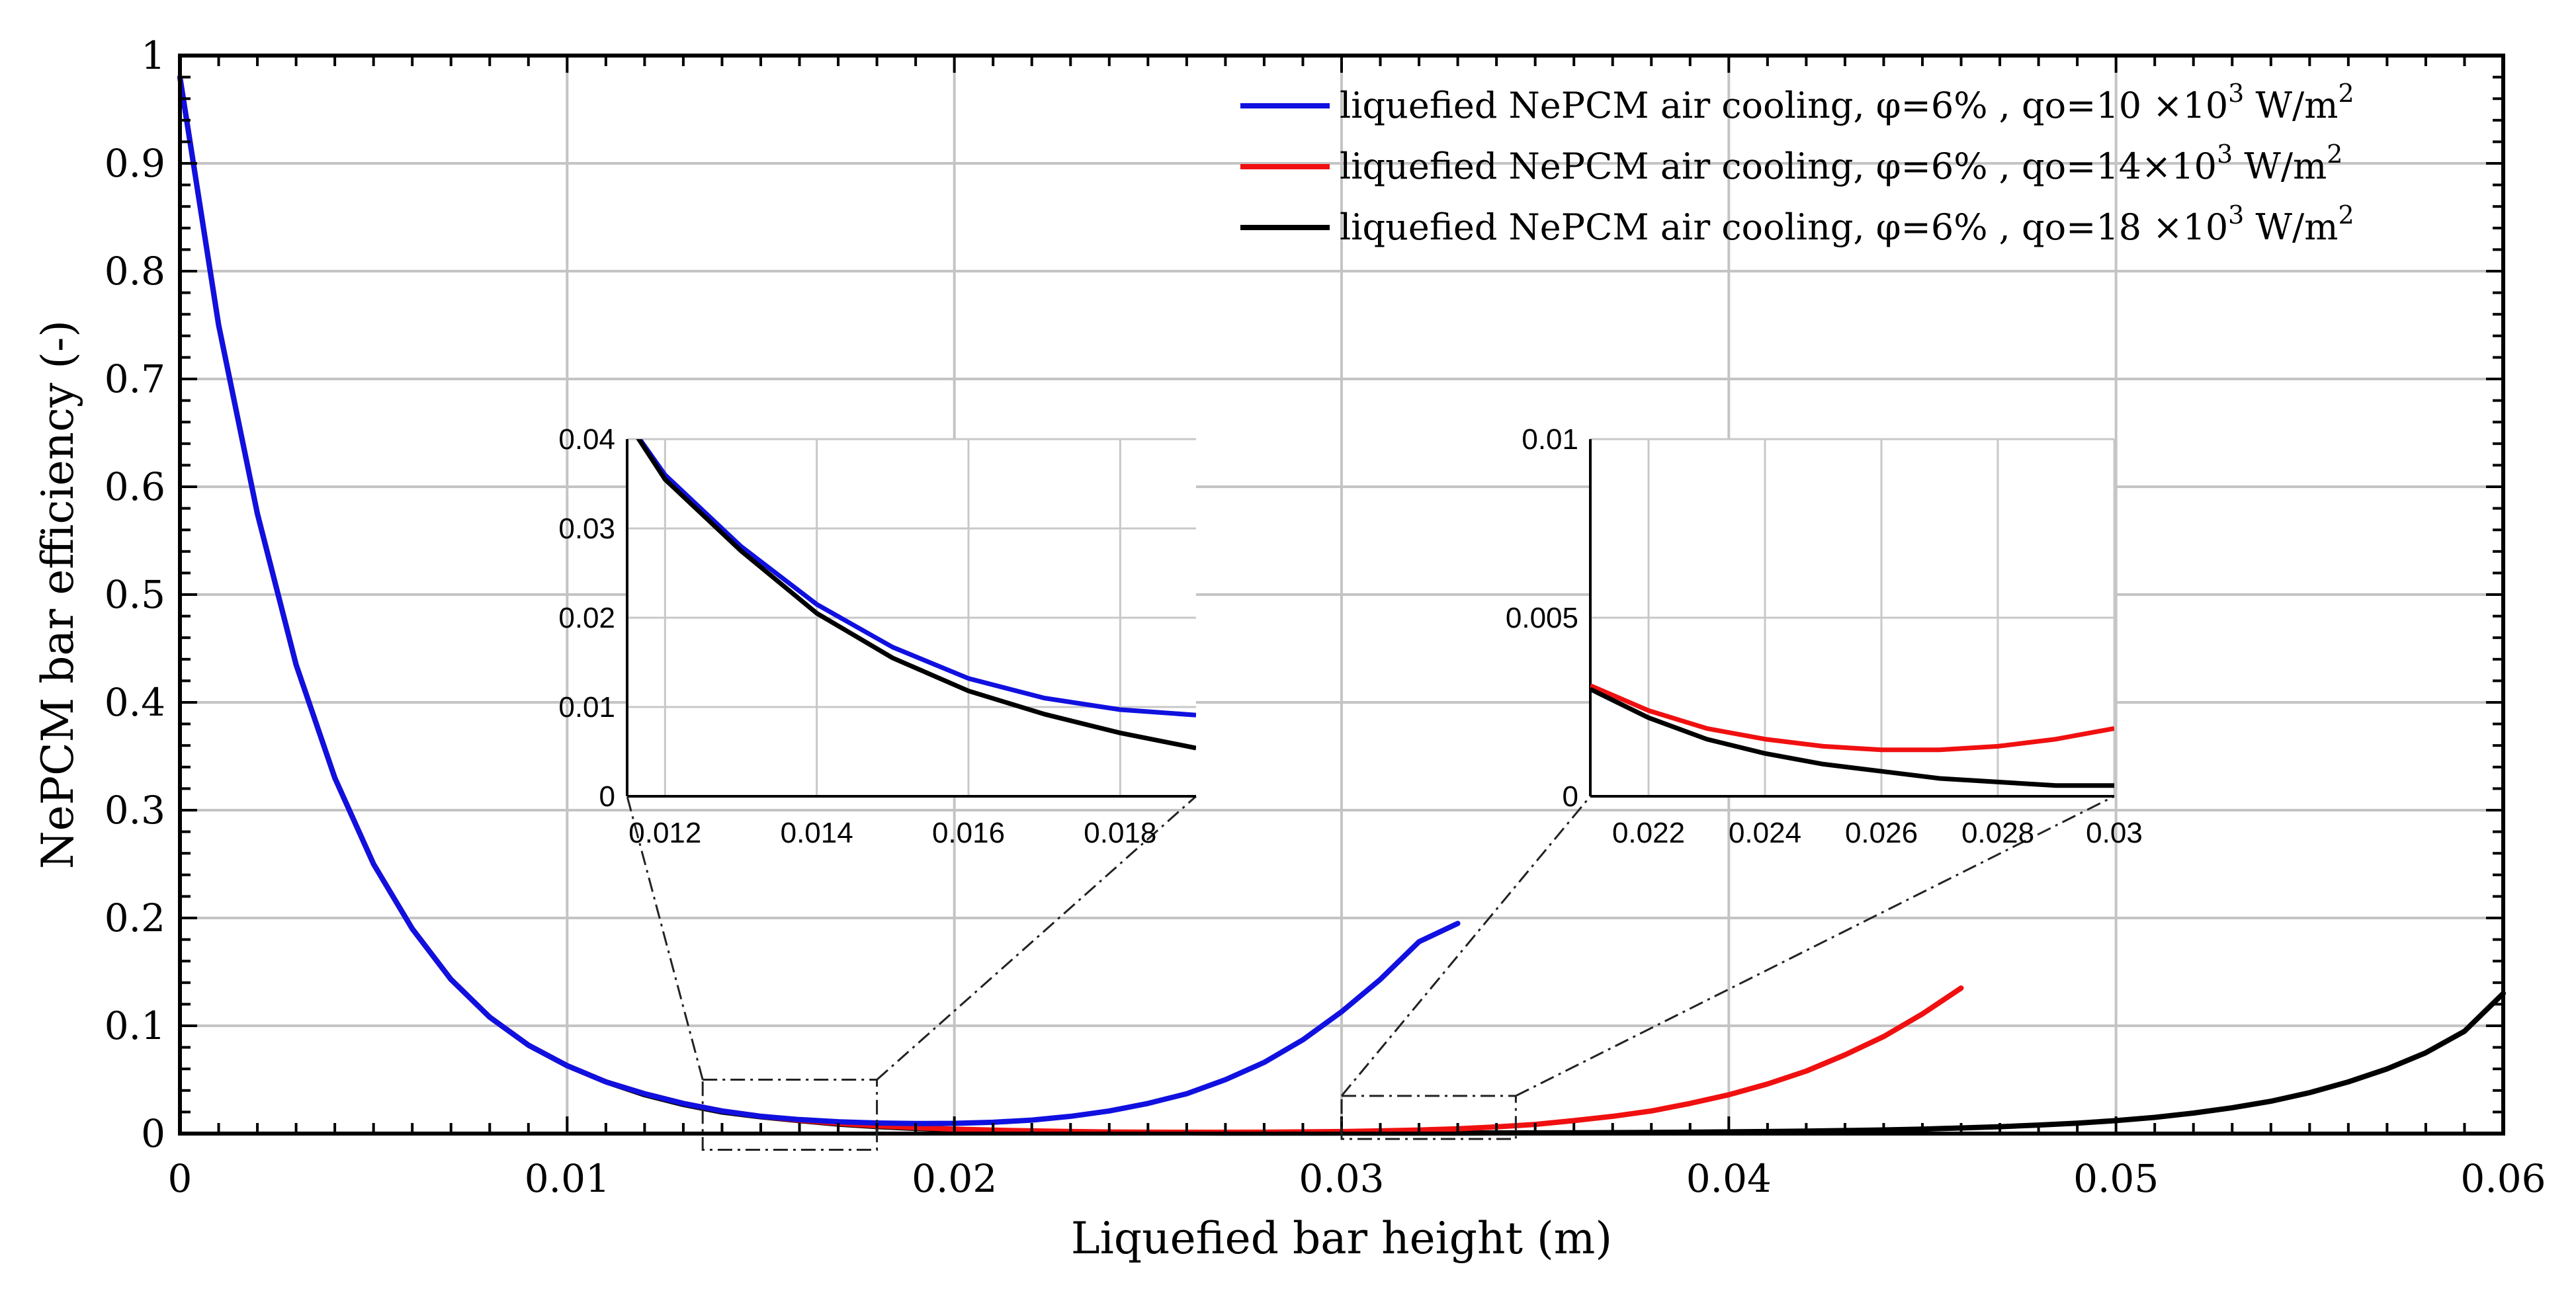  I want to click on x-tick-label: 0, so click(180, 1178).